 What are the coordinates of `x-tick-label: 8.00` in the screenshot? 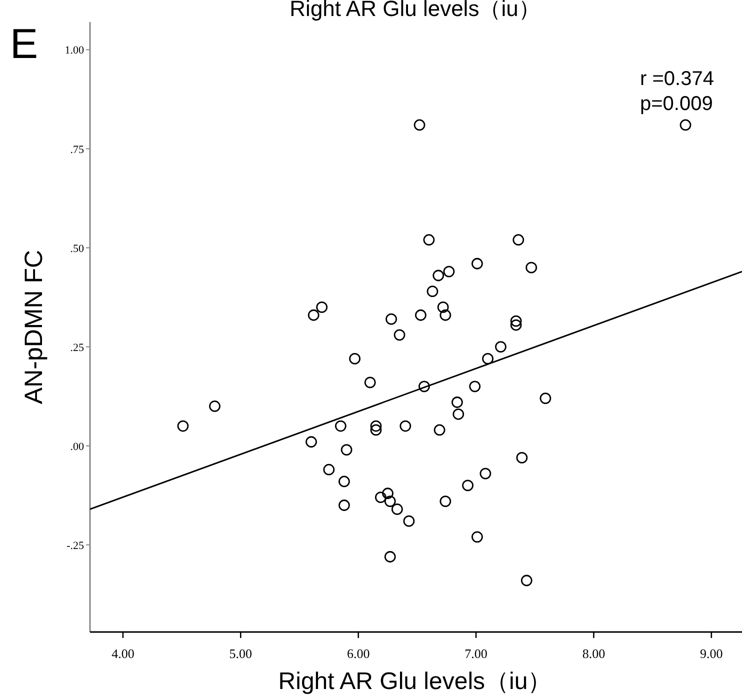 It's located at (594, 653).